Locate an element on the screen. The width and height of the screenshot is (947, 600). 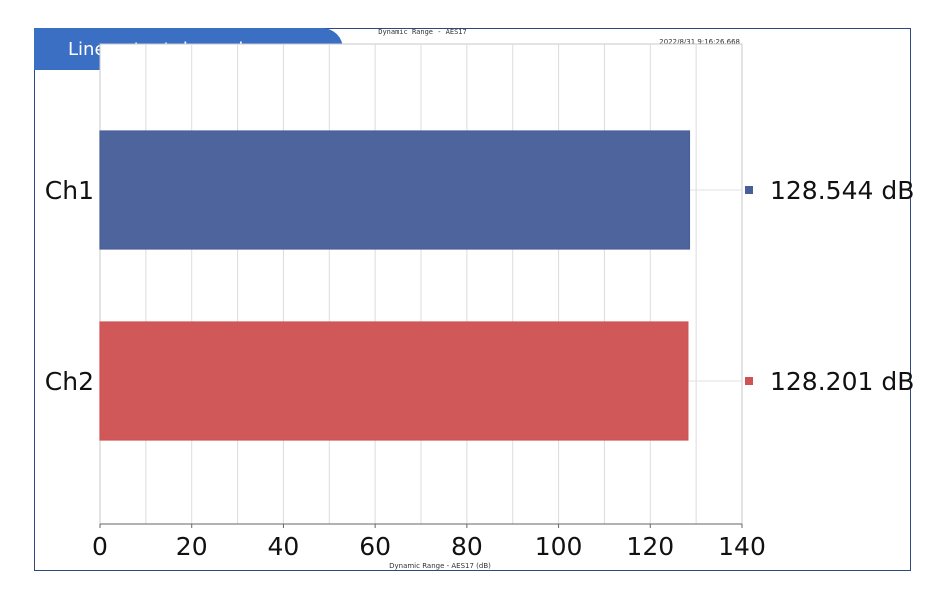
chart-title: Dynamic Range - AES17 is located at coordinates (422, 32).